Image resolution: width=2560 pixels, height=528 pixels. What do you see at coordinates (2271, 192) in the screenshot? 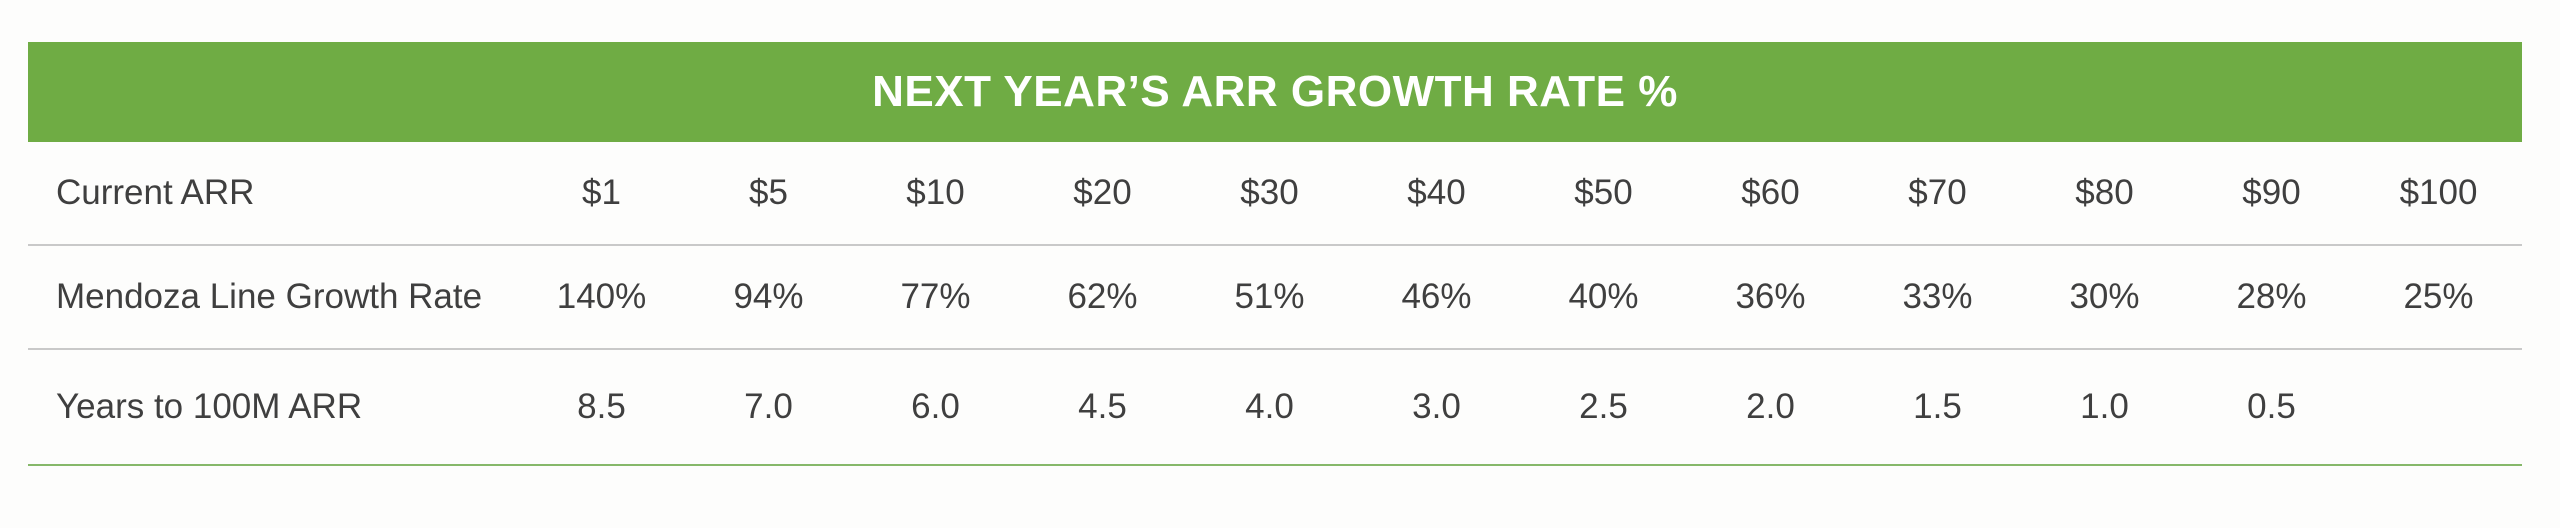
I see `table-cell: $90` at bounding box center [2271, 192].